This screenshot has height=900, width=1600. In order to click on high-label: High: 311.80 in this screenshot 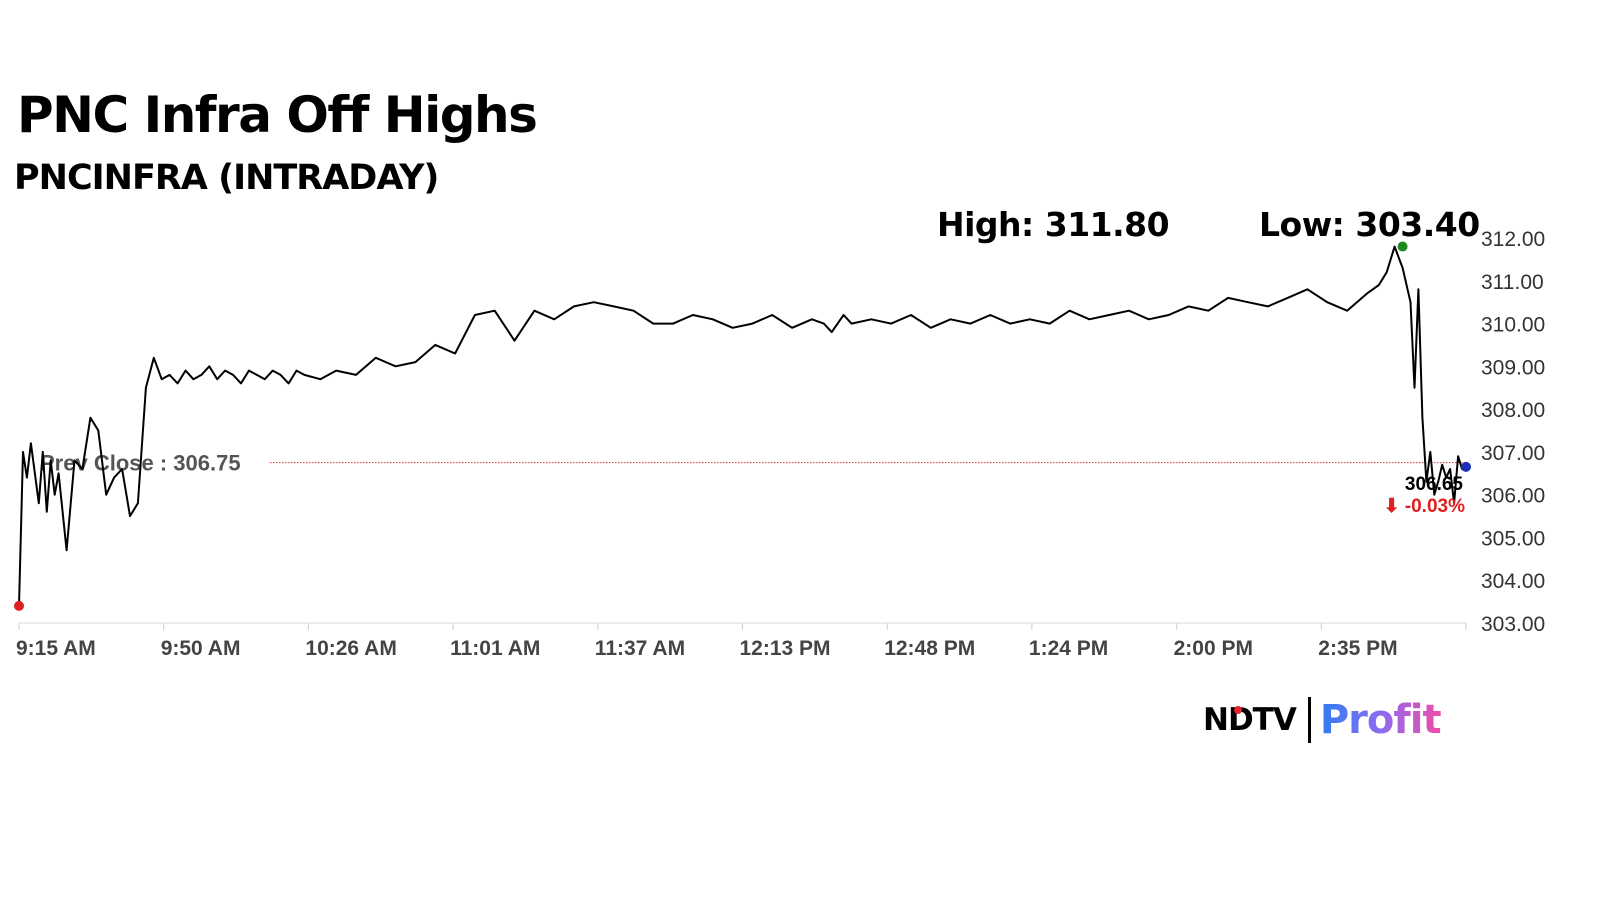, I will do `click(1053, 224)`.